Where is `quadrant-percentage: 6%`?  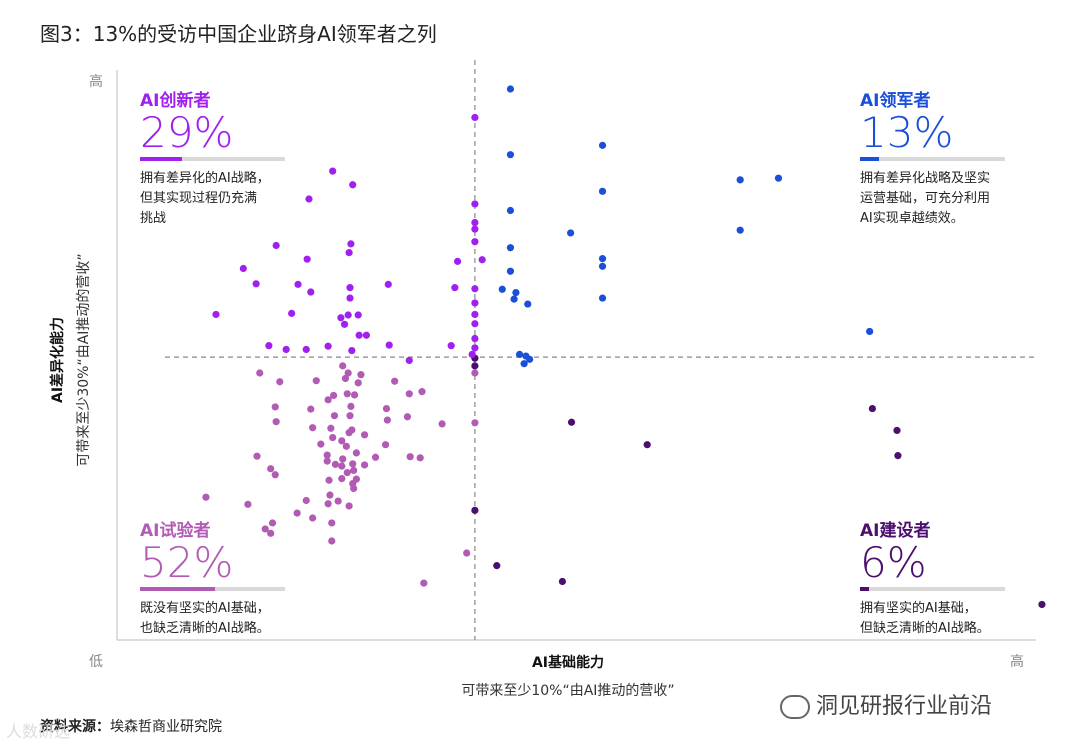 quadrant-percentage: 6% is located at coordinates (893, 562).